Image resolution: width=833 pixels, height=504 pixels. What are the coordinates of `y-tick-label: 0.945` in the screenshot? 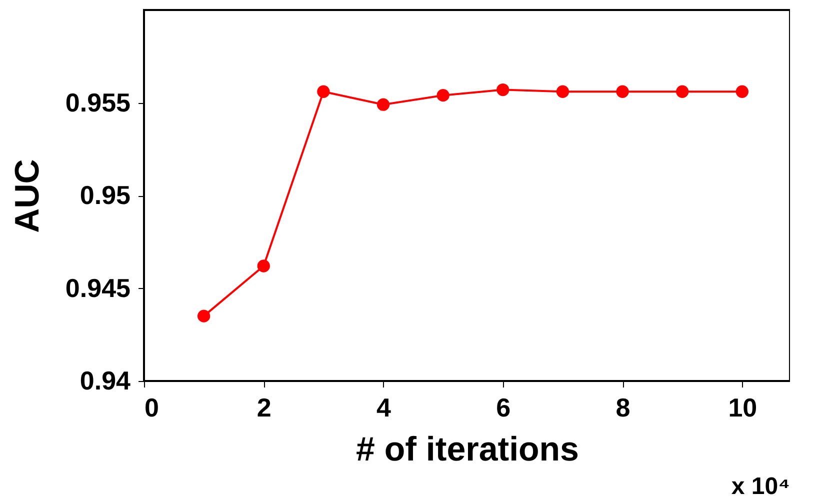 It's located at (97, 287).